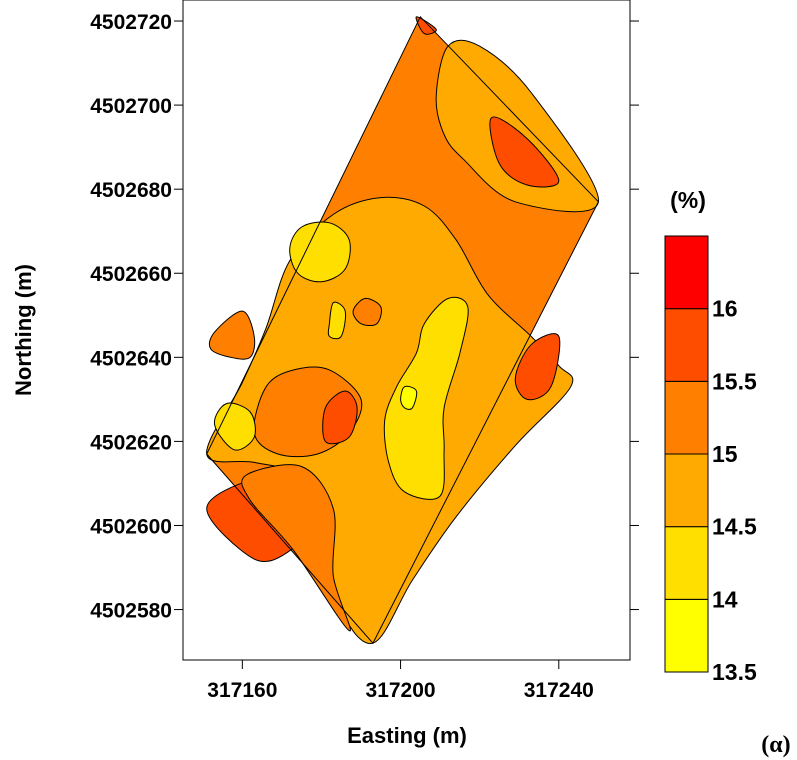 The width and height of the screenshot is (797, 760). What do you see at coordinates (409, 397) in the screenshot?
I see `contour-region-13.5-14` at bounding box center [409, 397].